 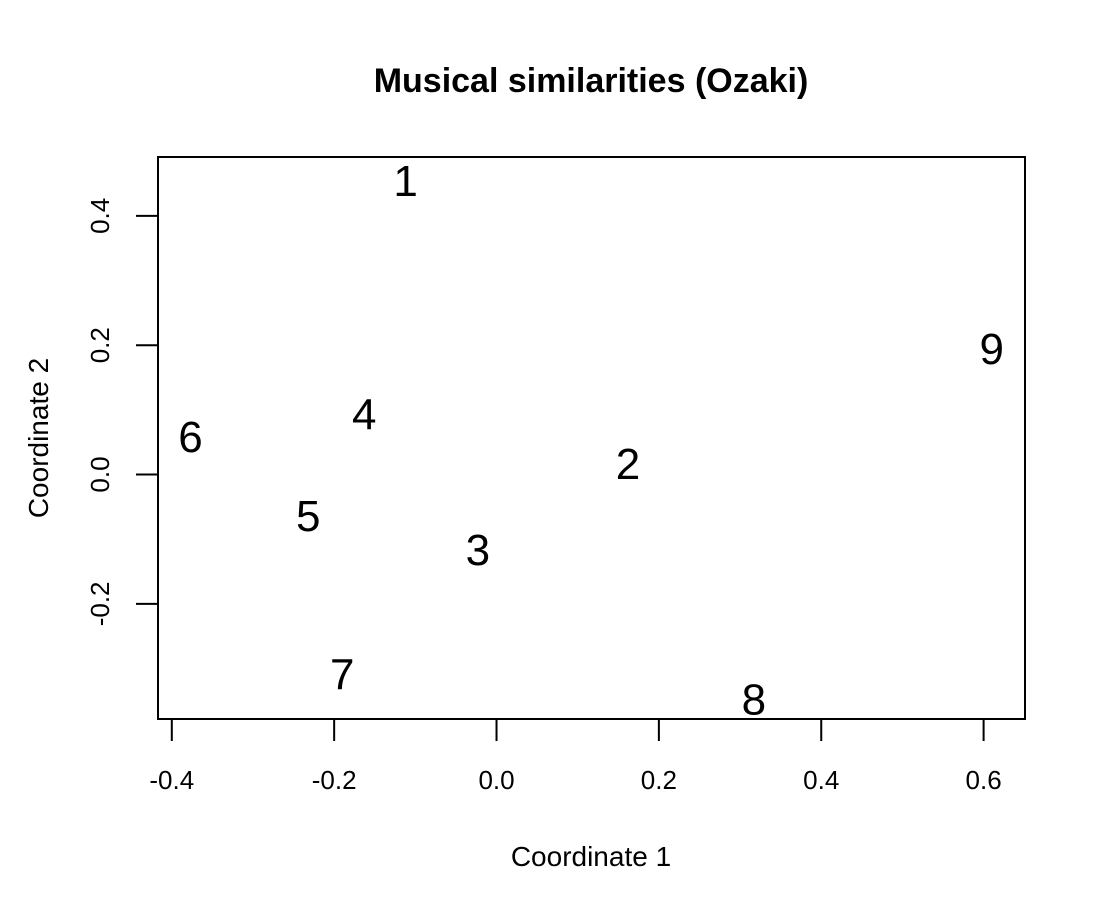 I want to click on y-tick-label: -0.2, so click(x=100, y=603).